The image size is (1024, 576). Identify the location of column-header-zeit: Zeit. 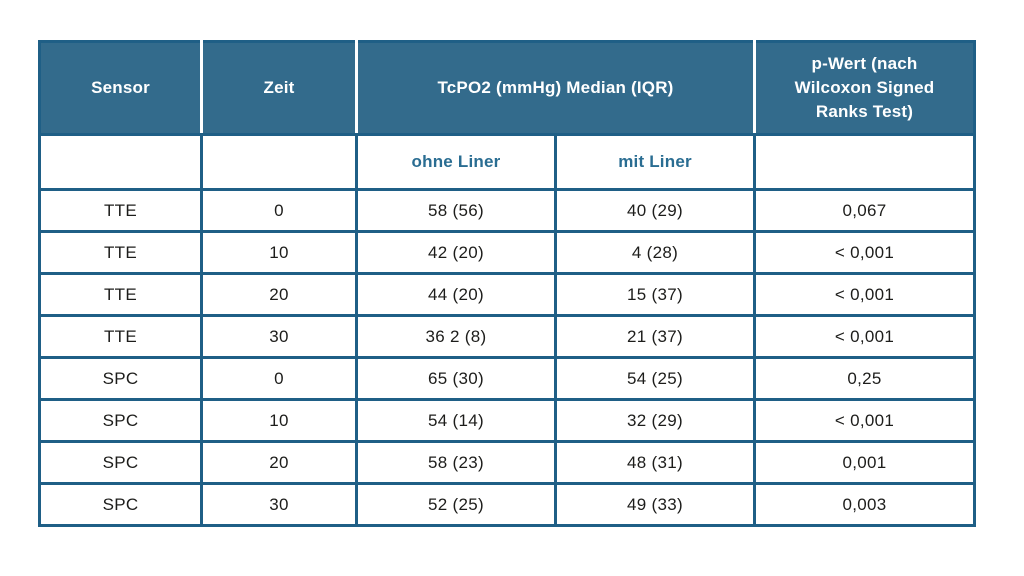
(279, 88).